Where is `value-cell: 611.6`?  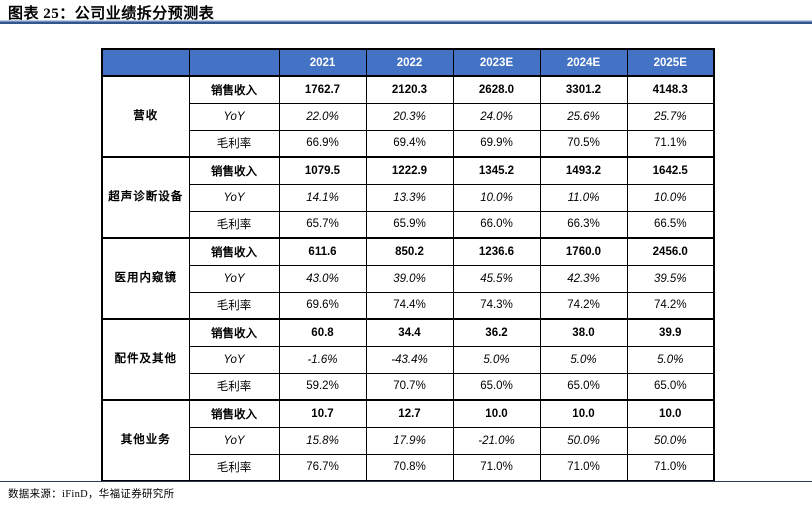
value-cell: 611.6 is located at coordinates (322, 251).